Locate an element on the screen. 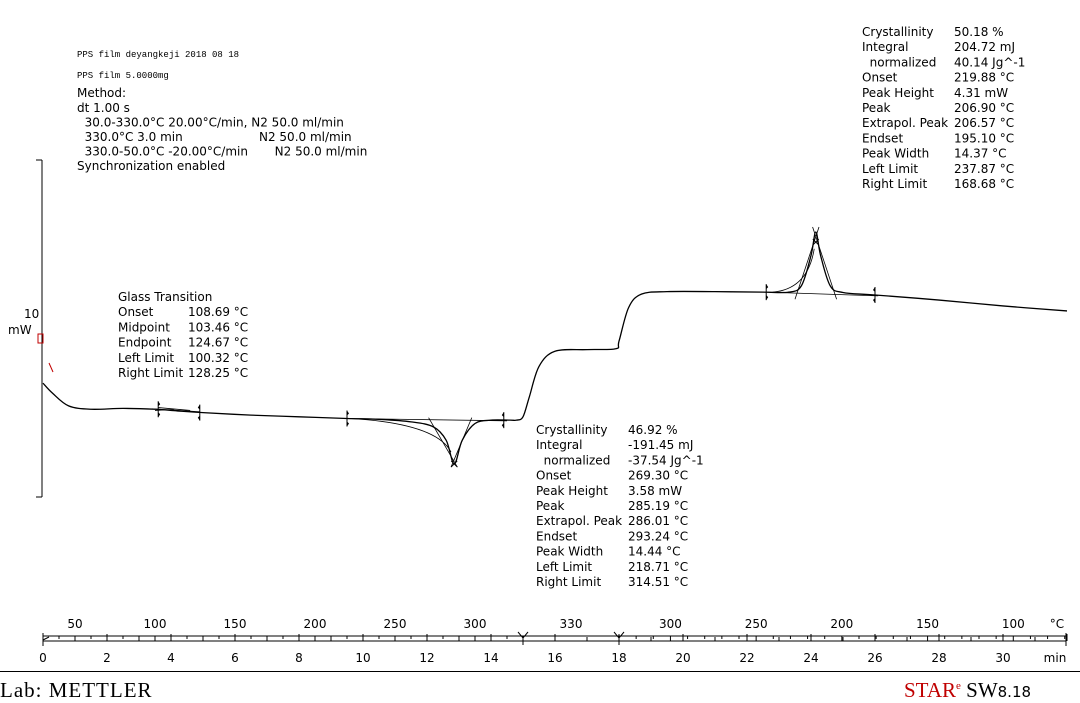 The width and height of the screenshot is (1080, 703). gt-result-label: Left Limit is located at coordinates (146, 358).